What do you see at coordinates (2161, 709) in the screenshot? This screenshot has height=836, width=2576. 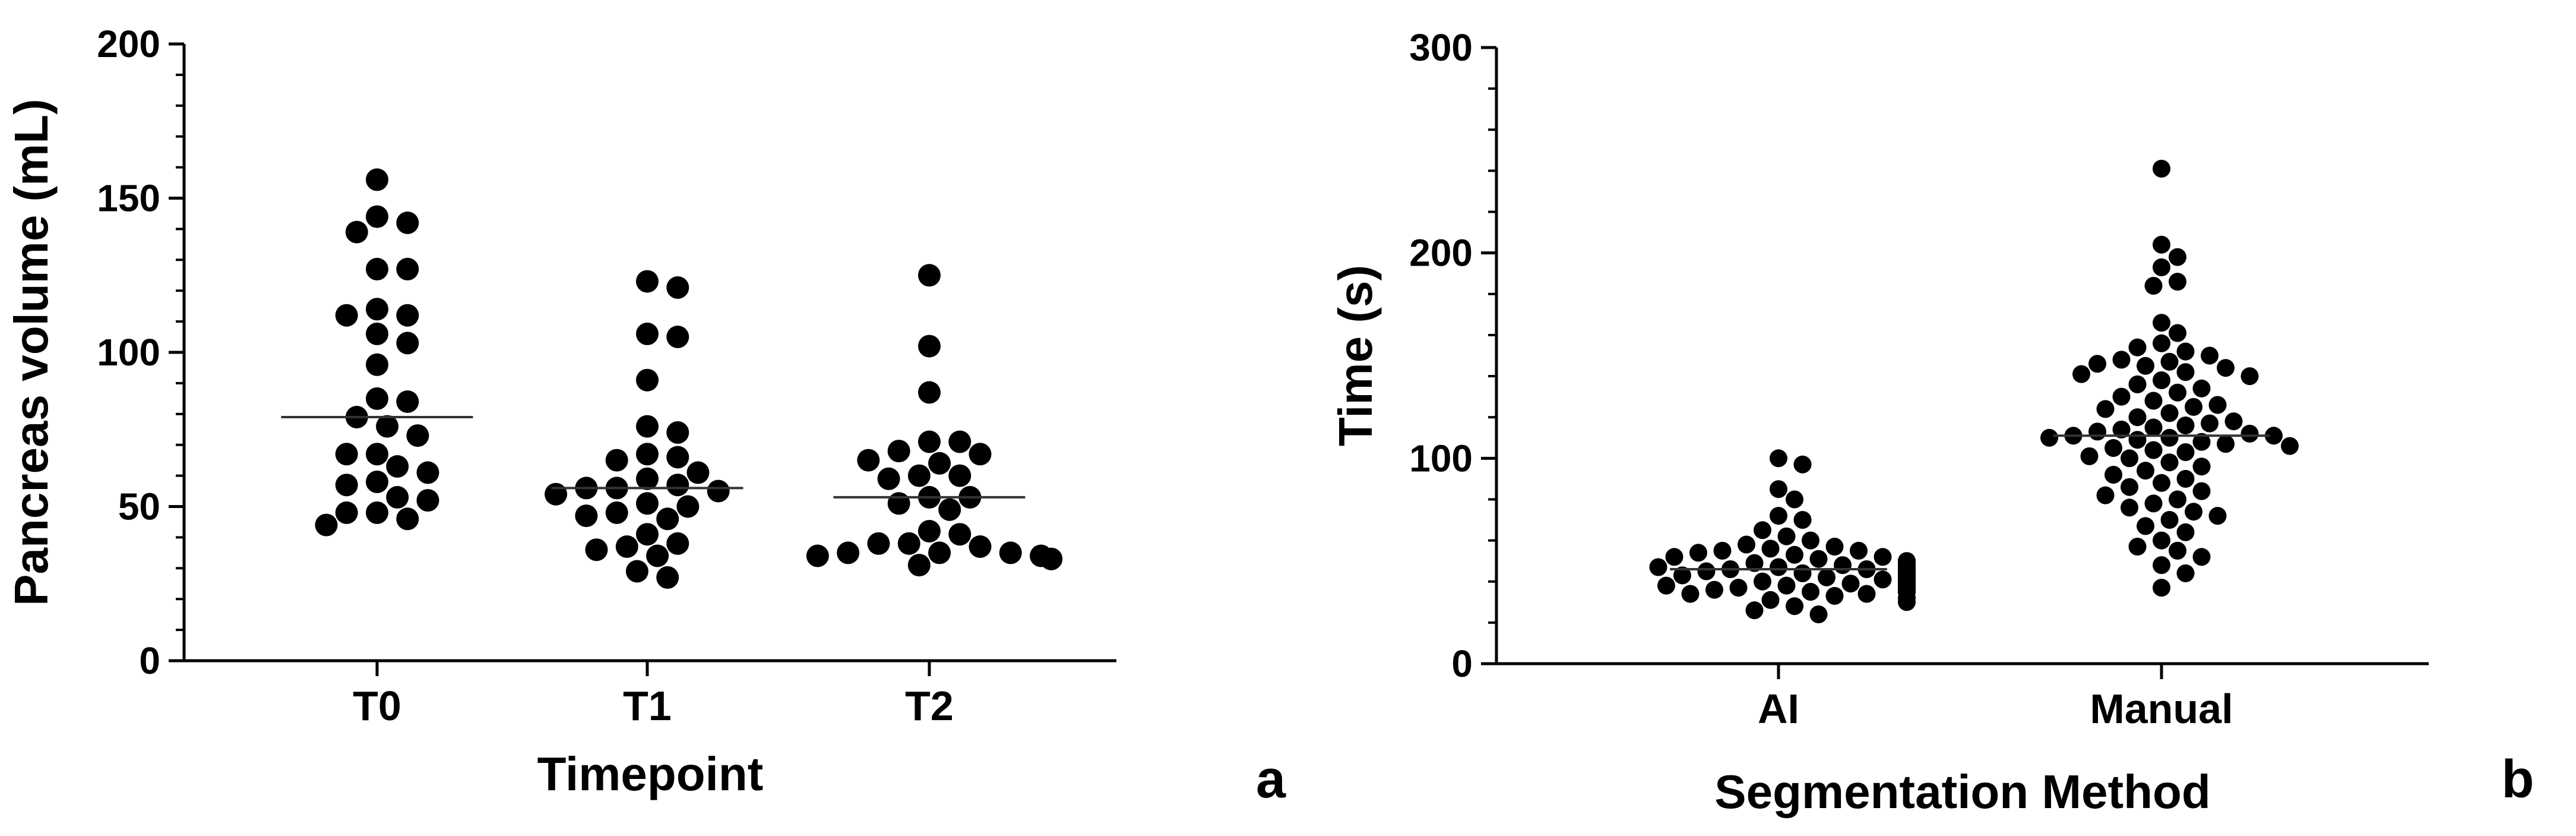 I see `x-category-label: Manual` at bounding box center [2161, 709].